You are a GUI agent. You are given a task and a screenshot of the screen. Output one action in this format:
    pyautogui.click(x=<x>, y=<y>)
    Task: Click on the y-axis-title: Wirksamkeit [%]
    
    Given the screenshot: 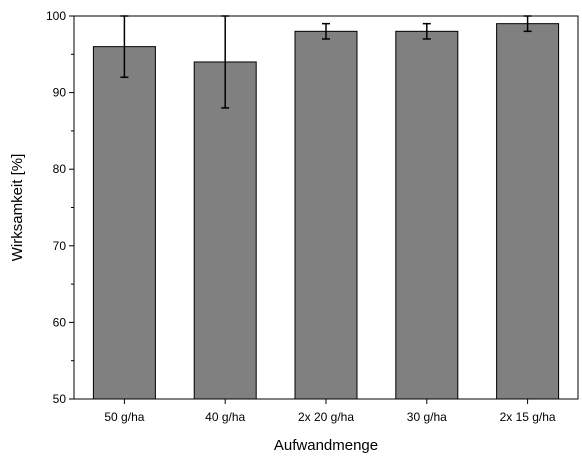 What is the action you would take?
    pyautogui.click(x=17, y=208)
    